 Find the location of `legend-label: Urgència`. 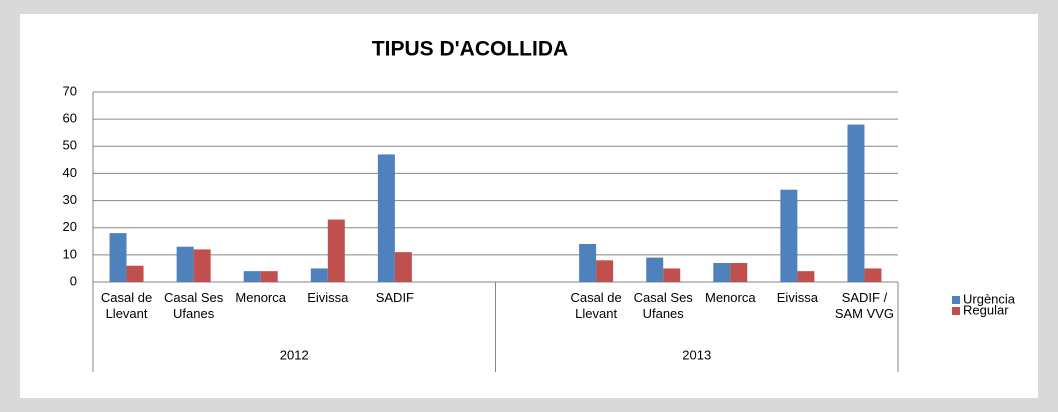

legend-label: Urgència is located at coordinates (989, 298).